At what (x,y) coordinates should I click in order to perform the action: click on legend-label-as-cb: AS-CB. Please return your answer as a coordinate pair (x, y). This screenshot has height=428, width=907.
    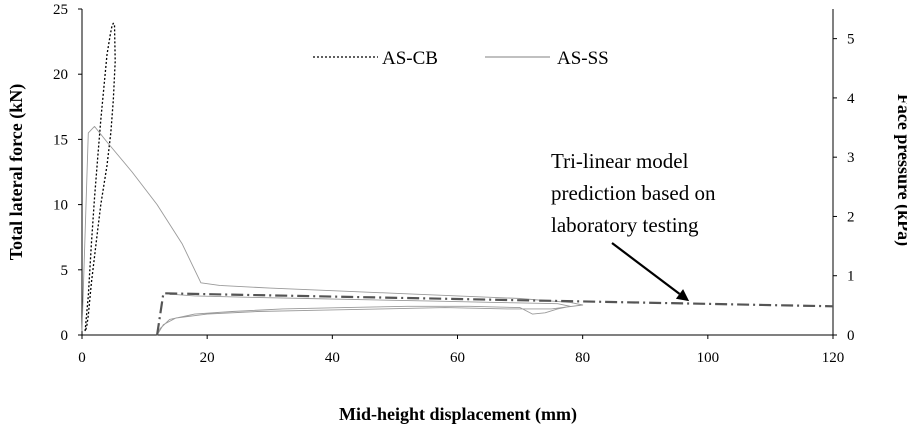
    Looking at the image, I should click on (410, 58).